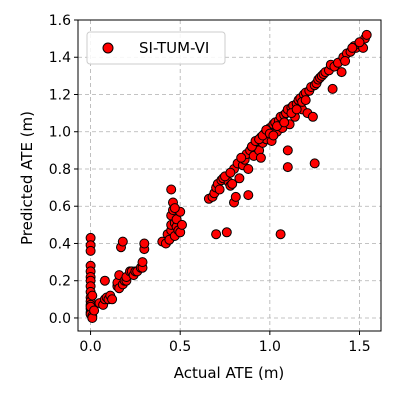 This screenshot has width=400, height=400. I want to click on y-tick-label: 0.4, so click(60, 244).